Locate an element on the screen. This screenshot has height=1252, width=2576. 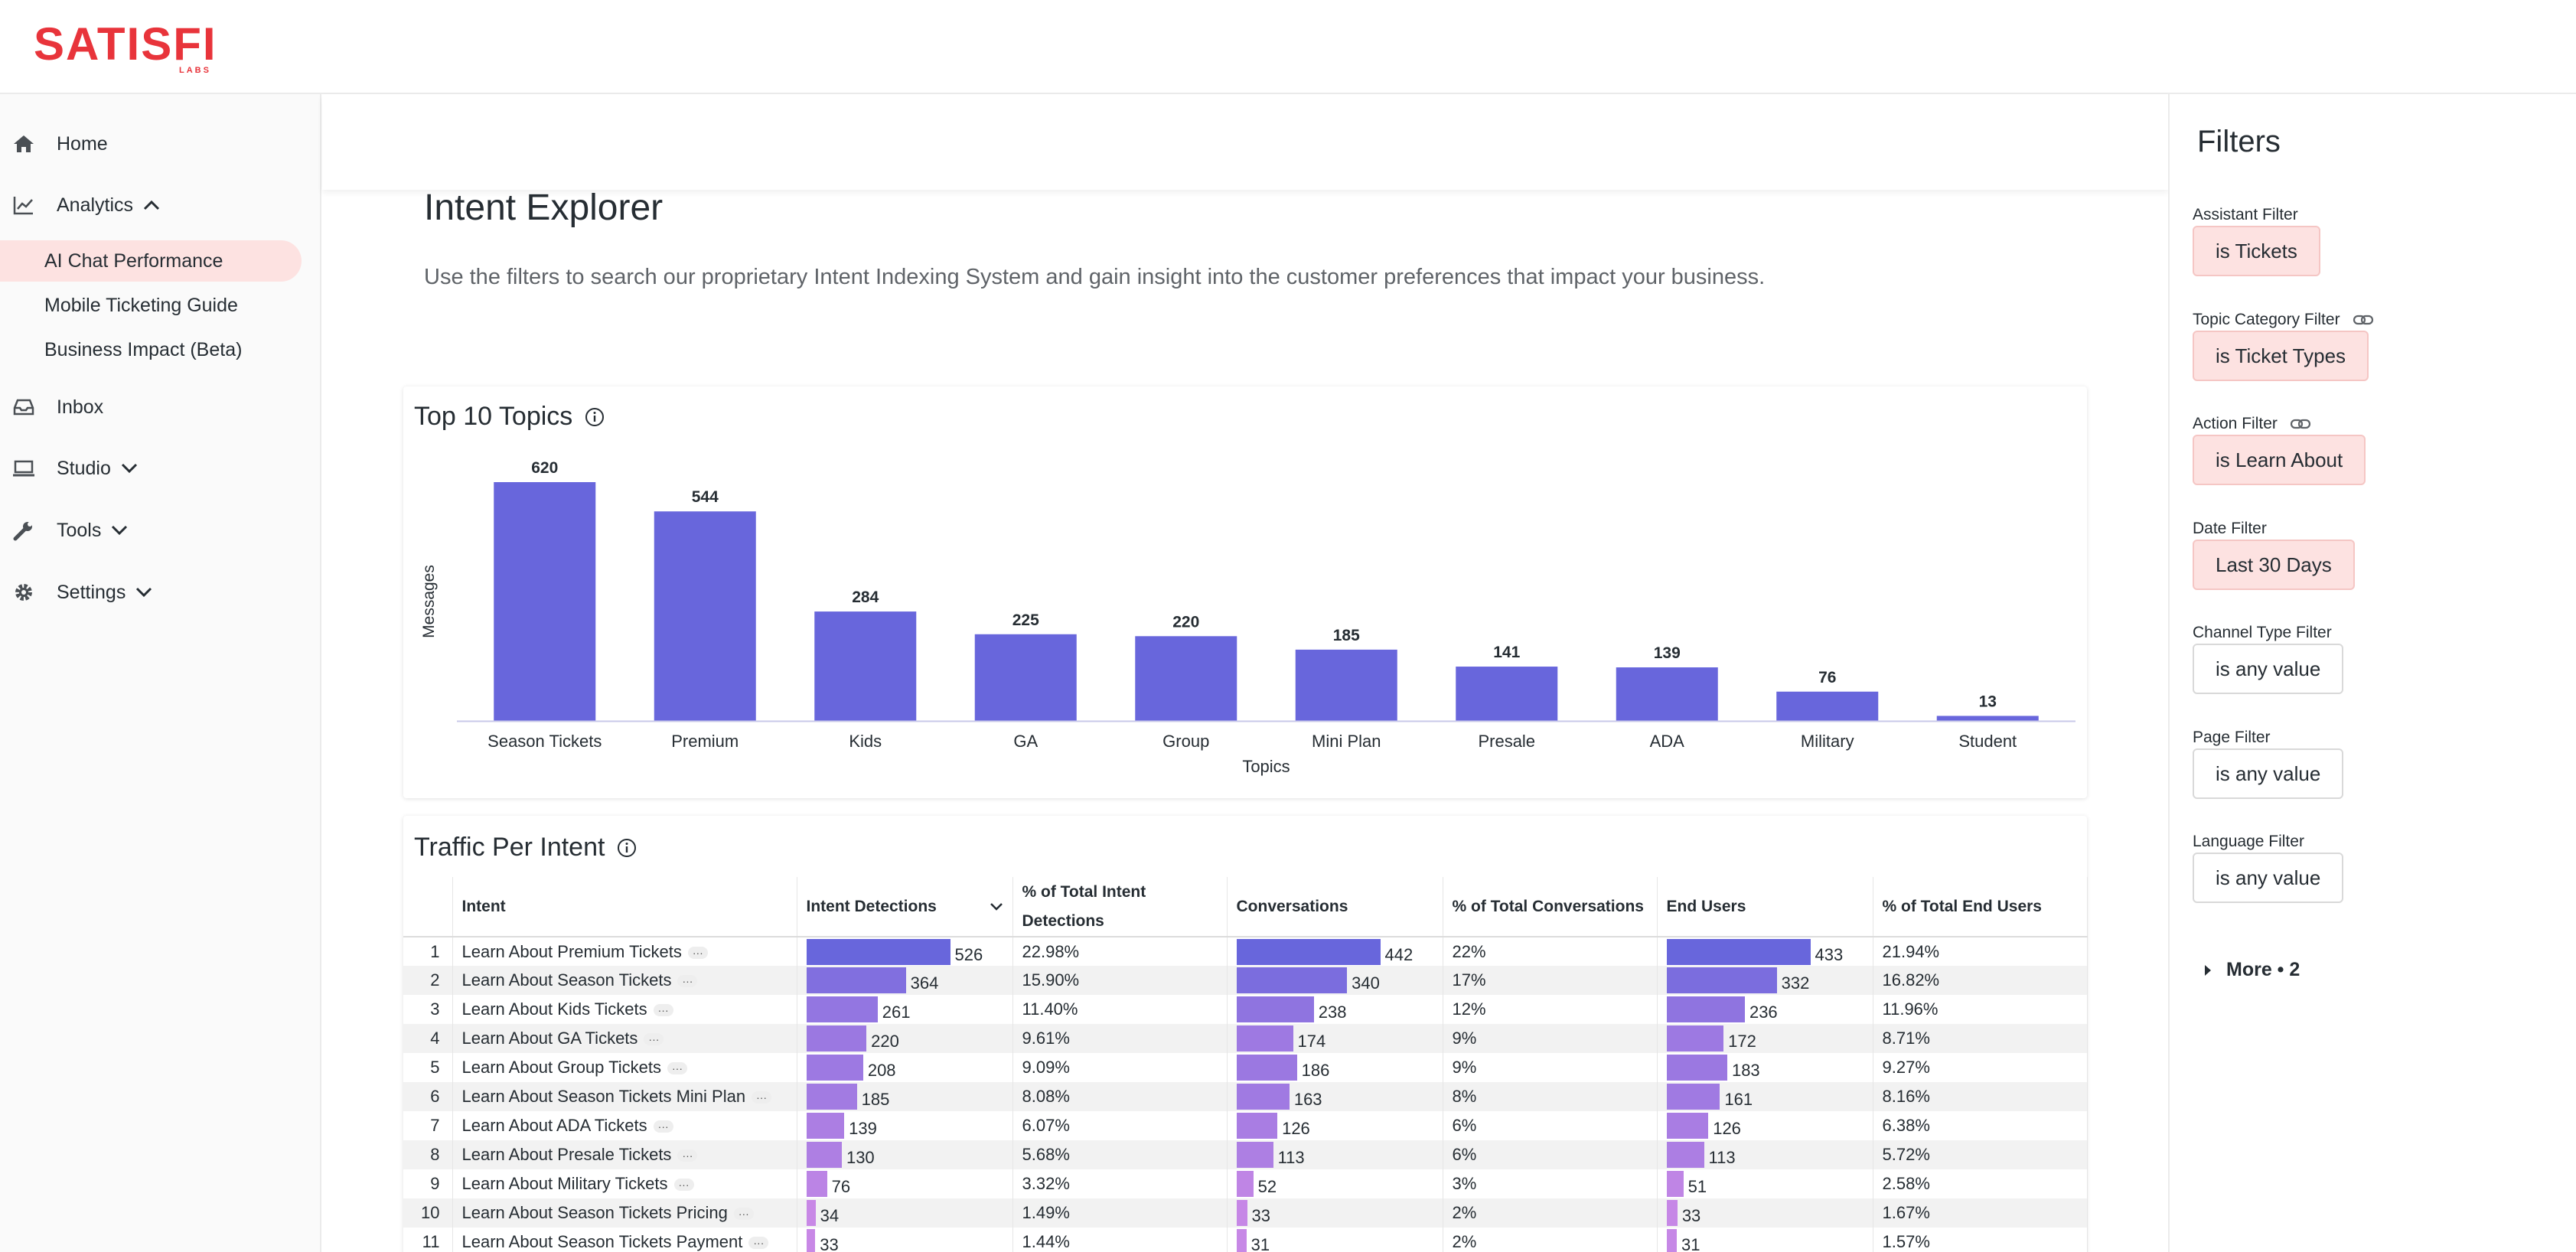
bar-group is located at coordinates (1186, 678).